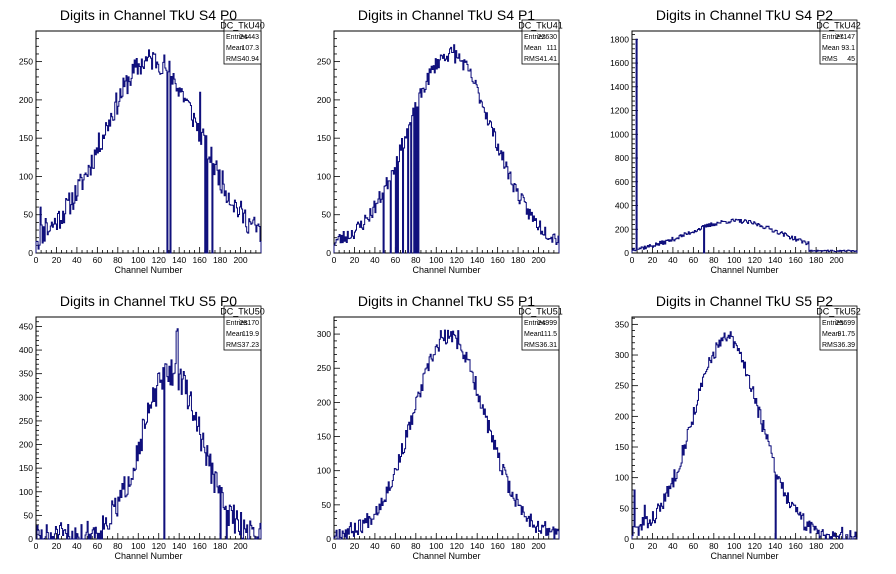 Image resolution: width=896 pixels, height=574 pixels. What do you see at coordinates (148, 301) in the screenshot?
I see `plot-title: Digits in Channel TkU S5 P0` at bounding box center [148, 301].